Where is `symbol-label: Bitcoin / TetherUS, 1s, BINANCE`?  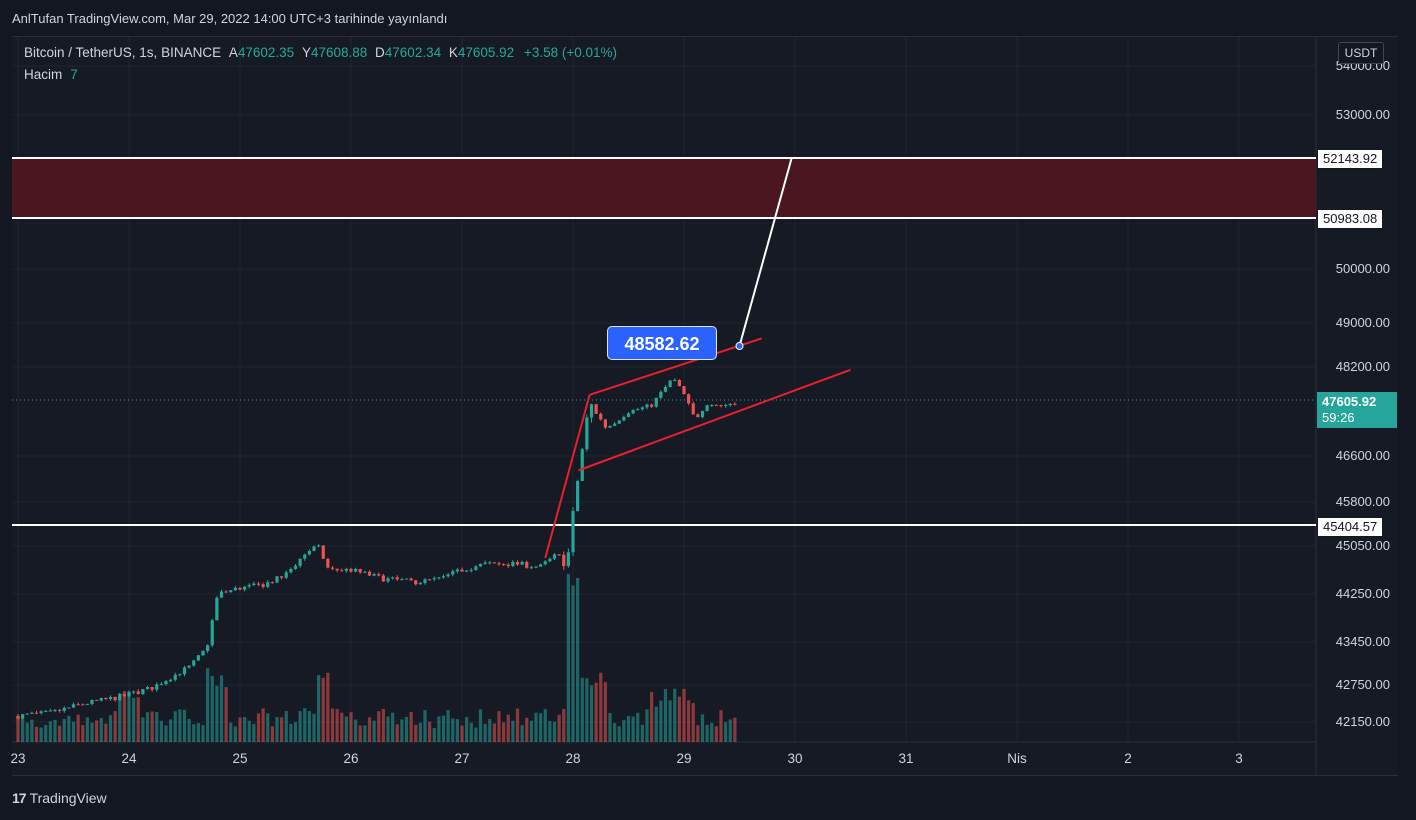
symbol-label: Bitcoin / TetherUS, 1s, BINANCE is located at coordinates (123, 52).